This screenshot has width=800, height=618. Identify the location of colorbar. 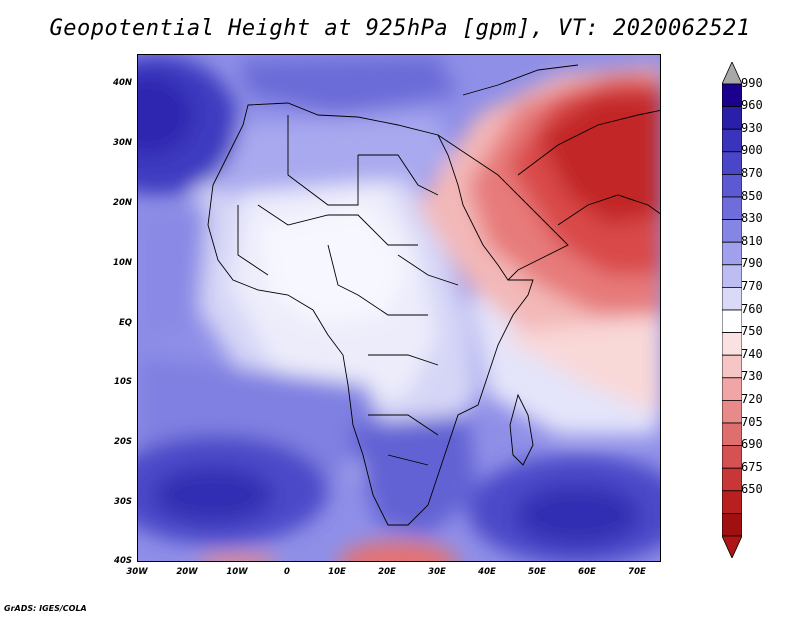
(732, 310).